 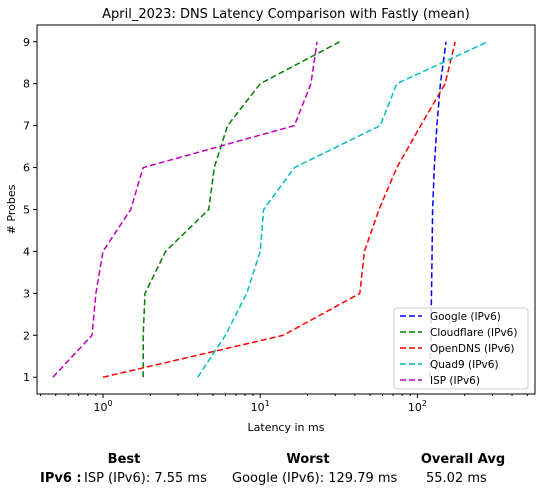 I want to click on x-axis-label: Latency in ms, so click(x=286, y=427).